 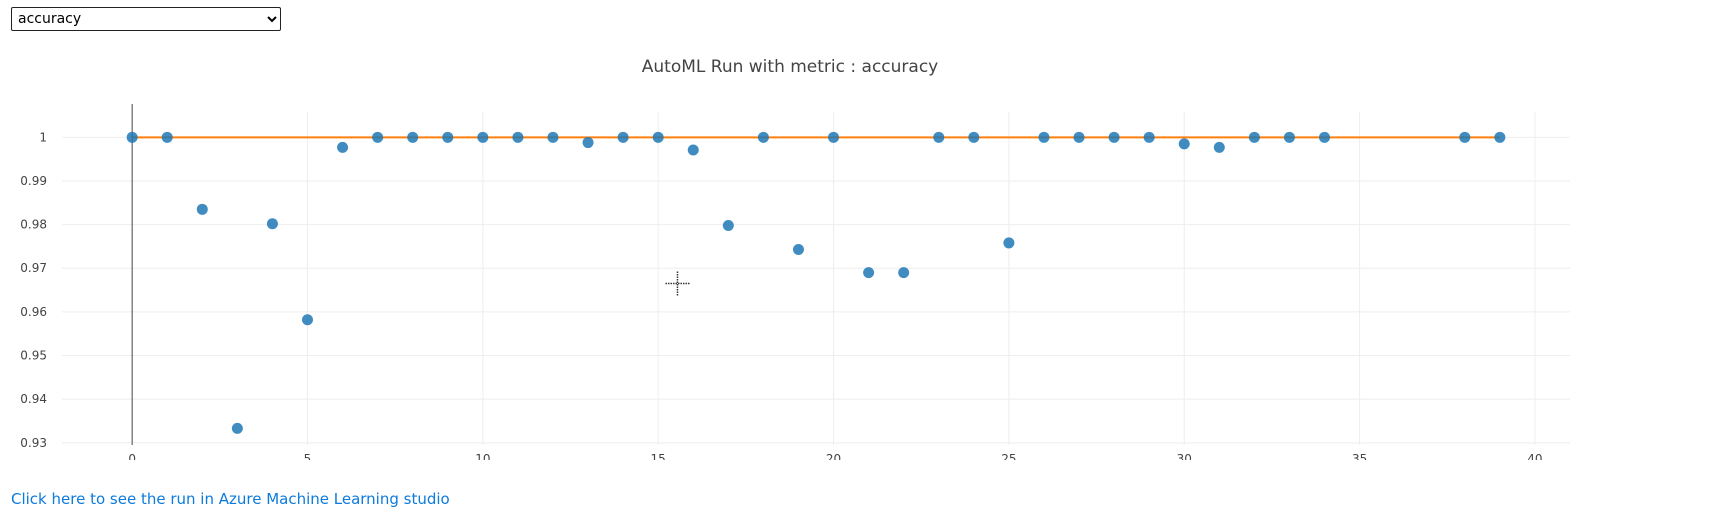 I want to click on x-tick-label: 15, so click(x=658, y=456).